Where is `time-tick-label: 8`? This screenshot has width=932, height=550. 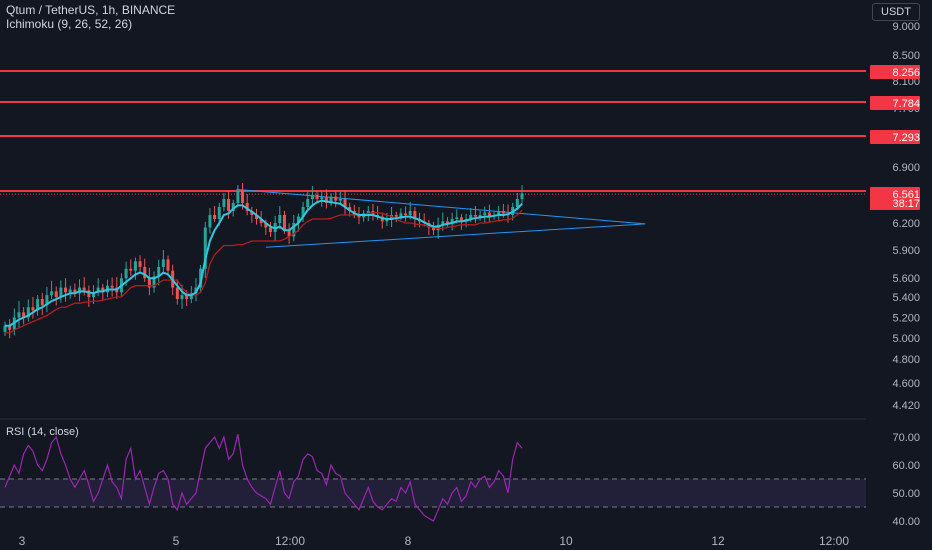 time-tick-label: 8 is located at coordinates (408, 541).